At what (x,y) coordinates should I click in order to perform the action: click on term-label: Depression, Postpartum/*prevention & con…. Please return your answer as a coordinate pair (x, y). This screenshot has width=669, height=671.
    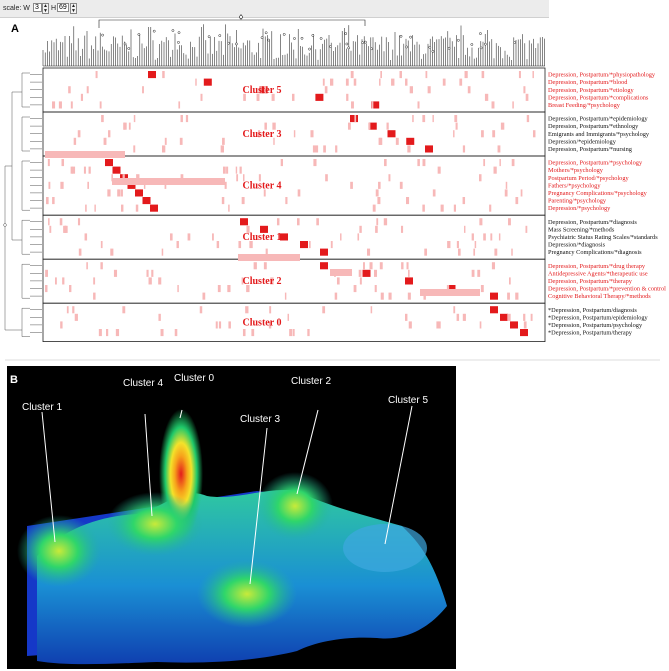
    Looking at the image, I should click on (607, 289).